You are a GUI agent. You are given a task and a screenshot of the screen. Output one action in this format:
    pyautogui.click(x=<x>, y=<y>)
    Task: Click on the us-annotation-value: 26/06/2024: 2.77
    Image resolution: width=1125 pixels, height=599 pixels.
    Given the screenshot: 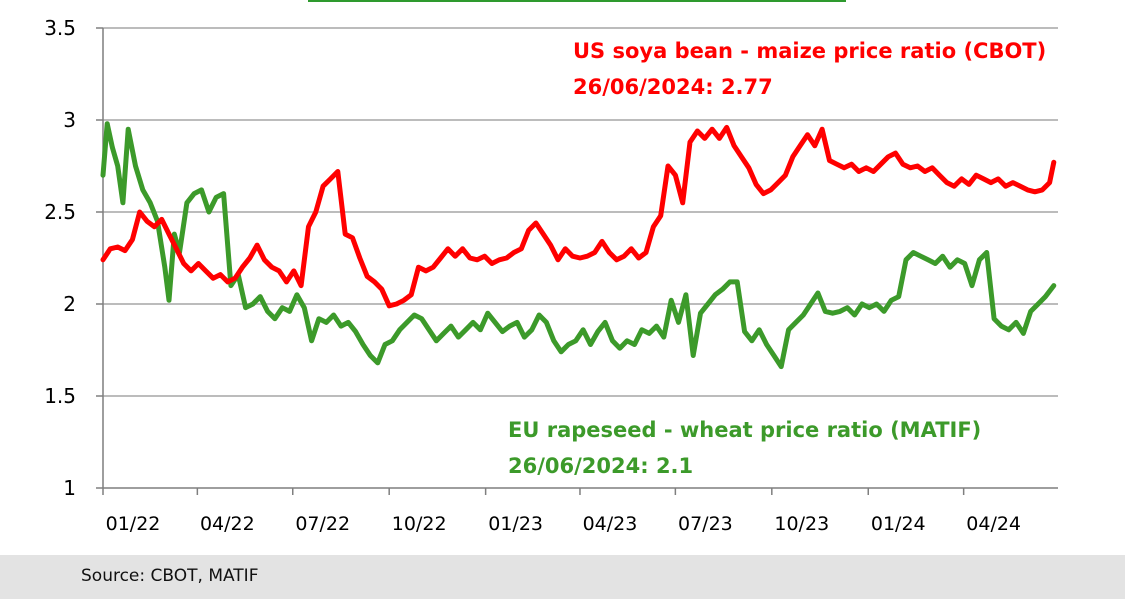 What is the action you would take?
    pyautogui.click(x=673, y=87)
    